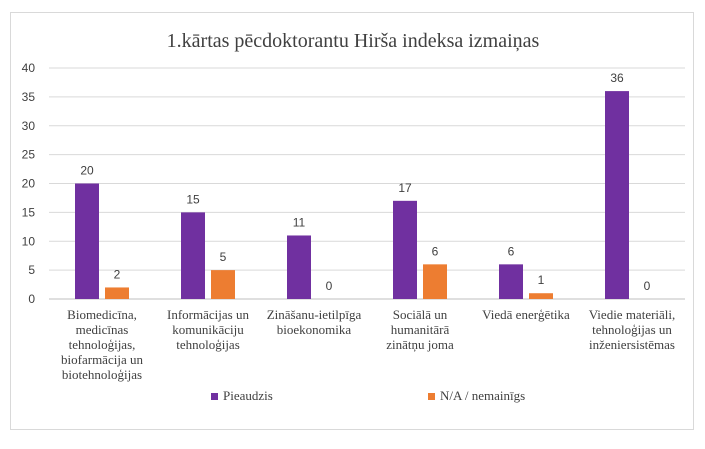 The height and width of the screenshot is (449, 705). Describe the element at coordinates (29, 155) in the screenshot. I see `y-tick-label: 25` at that location.